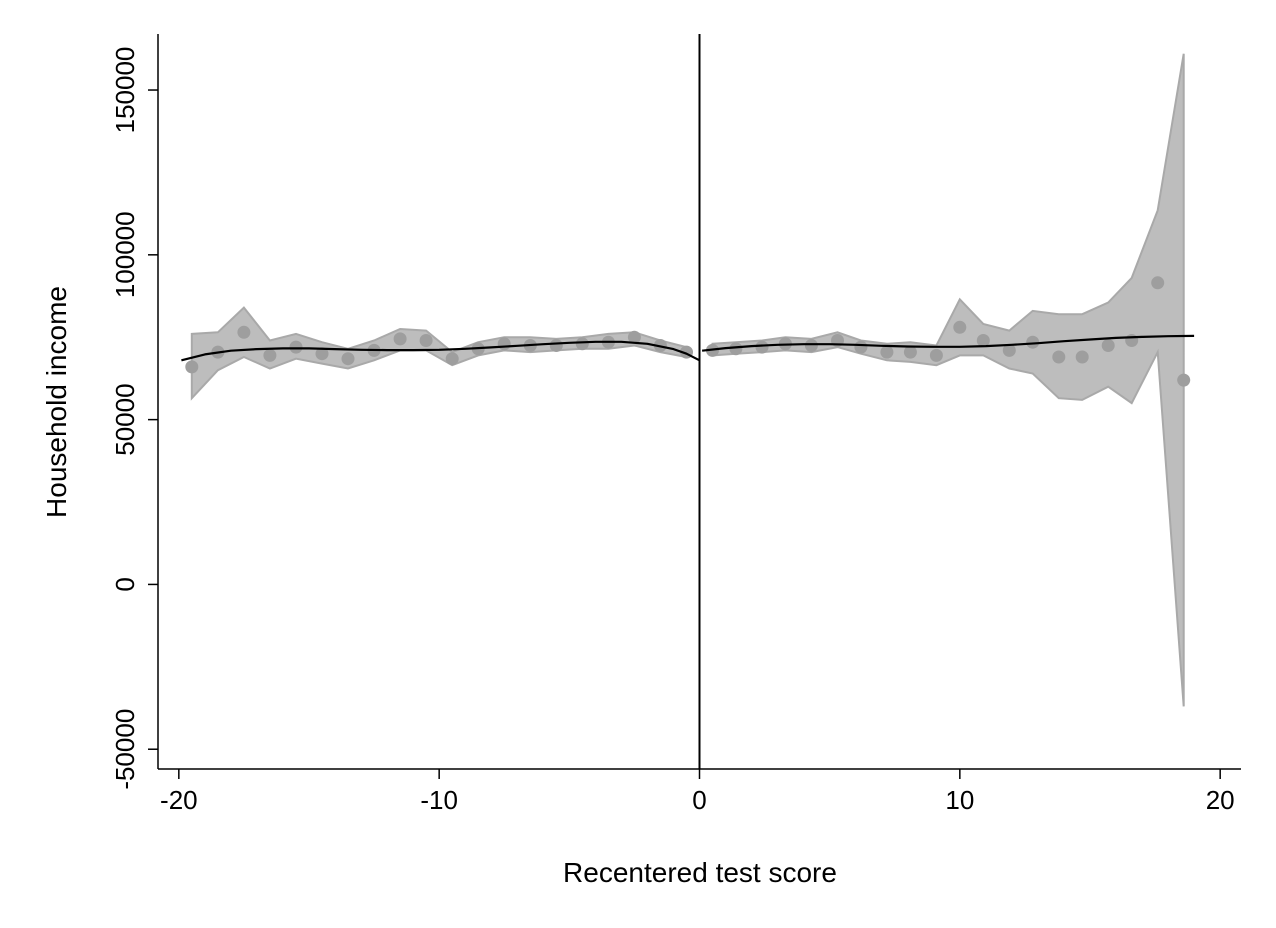  Describe the element at coordinates (440, 351) in the screenshot. I see `fit-line-left` at that location.